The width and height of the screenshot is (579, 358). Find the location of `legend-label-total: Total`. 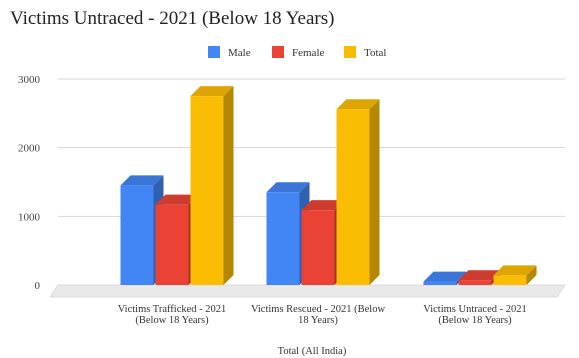

legend-label-total: Total is located at coordinates (375, 53).